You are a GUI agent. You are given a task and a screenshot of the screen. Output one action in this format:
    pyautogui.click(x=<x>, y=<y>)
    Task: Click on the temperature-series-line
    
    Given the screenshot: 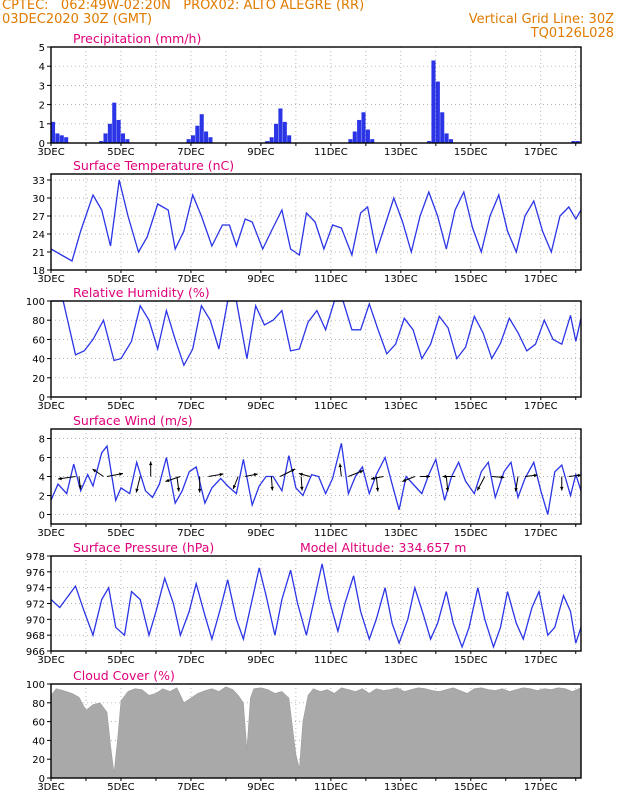 What is the action you would take?
    pyautogui.click(x=316, y=220)
    